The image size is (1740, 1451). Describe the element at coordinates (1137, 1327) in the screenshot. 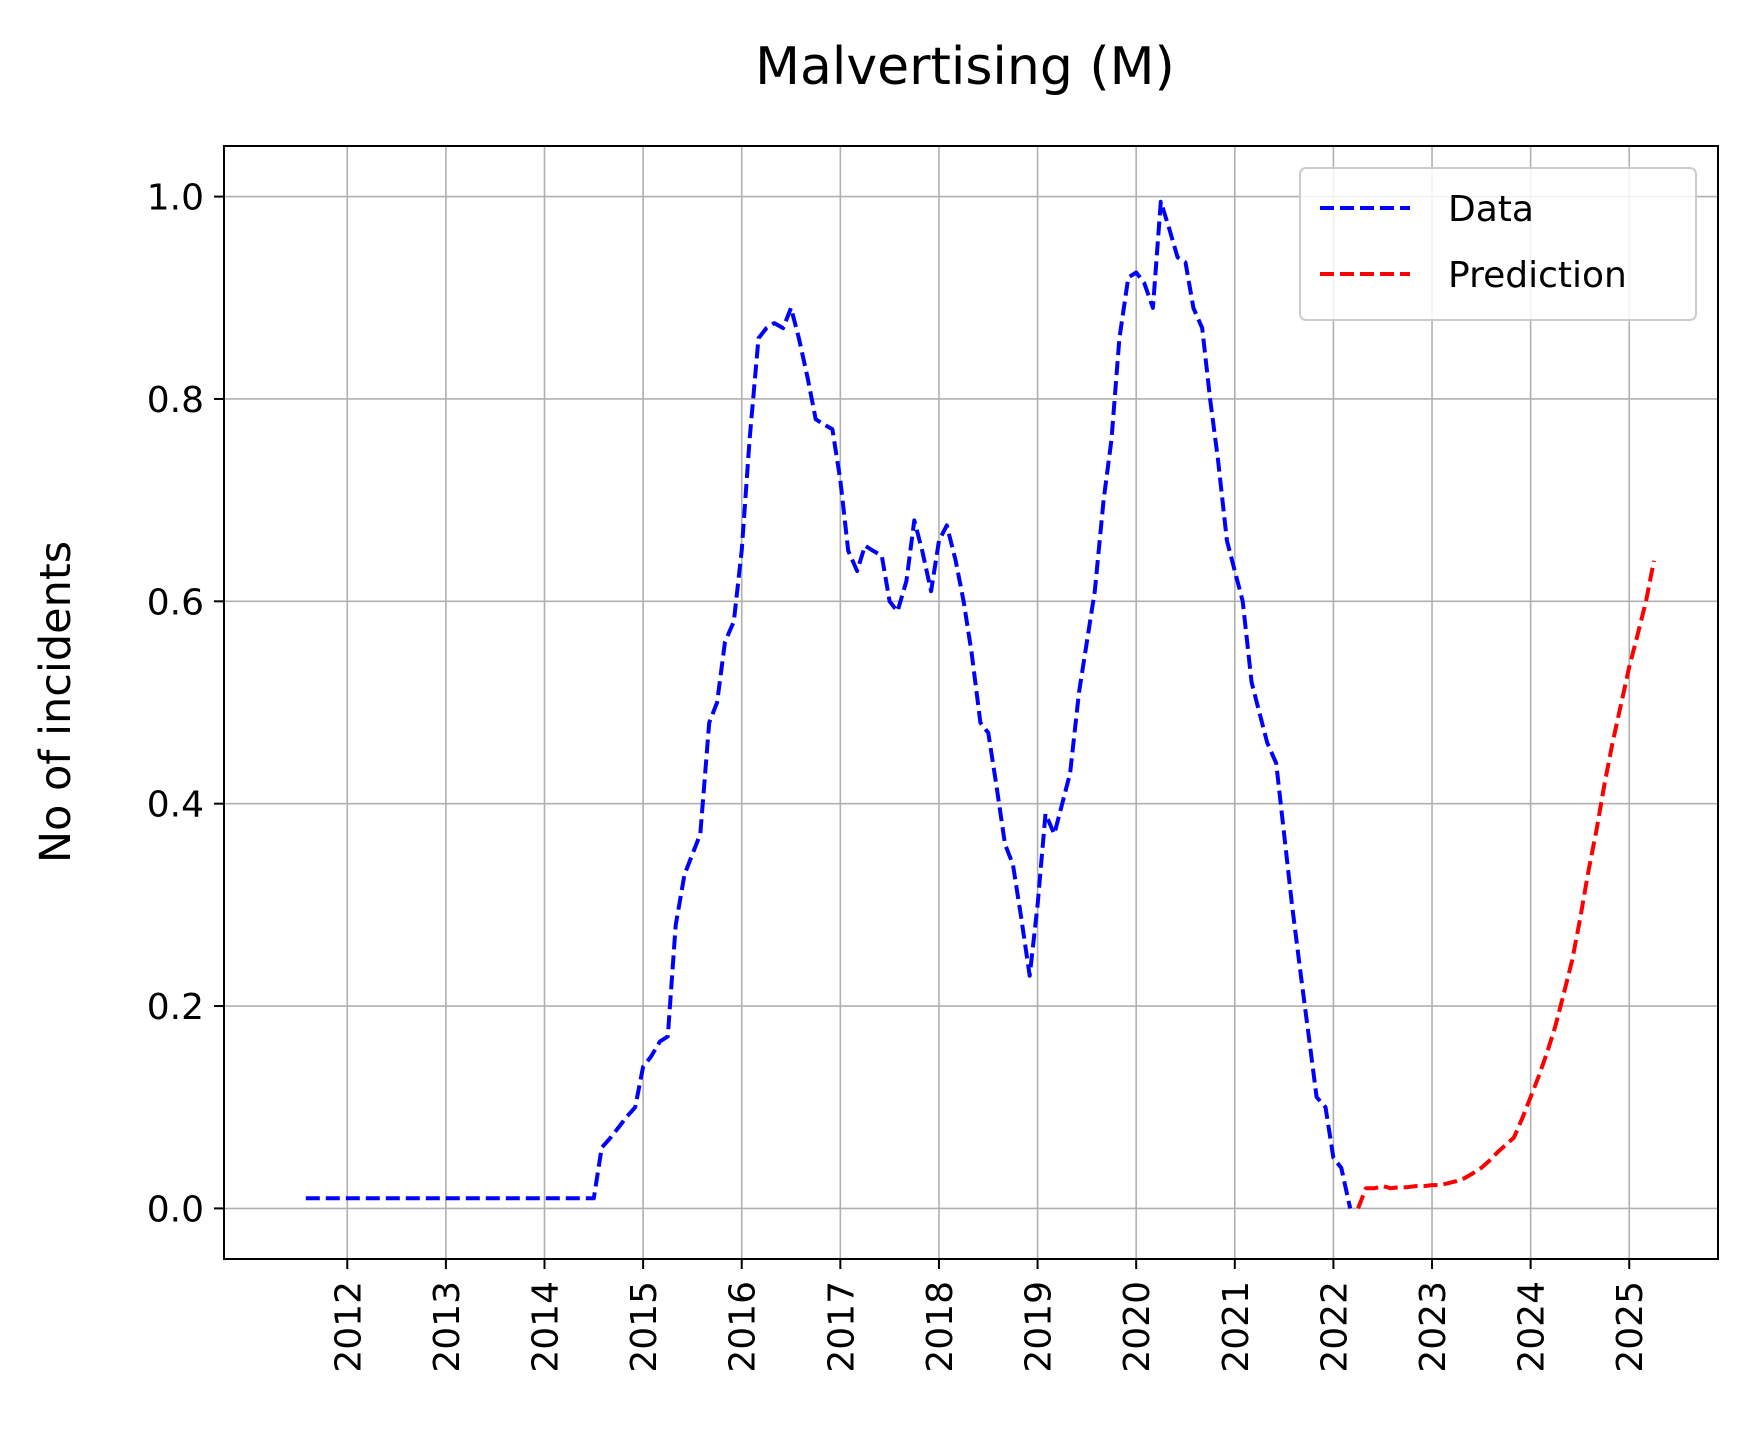

I see `x-tick-label: 2020` at that location.